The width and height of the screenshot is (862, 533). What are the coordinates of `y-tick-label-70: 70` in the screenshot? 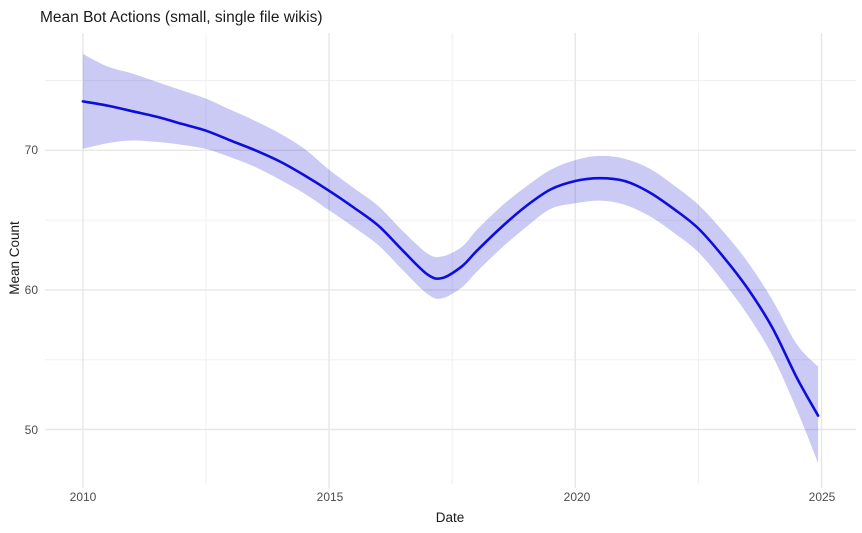 It's located at (32, 150).